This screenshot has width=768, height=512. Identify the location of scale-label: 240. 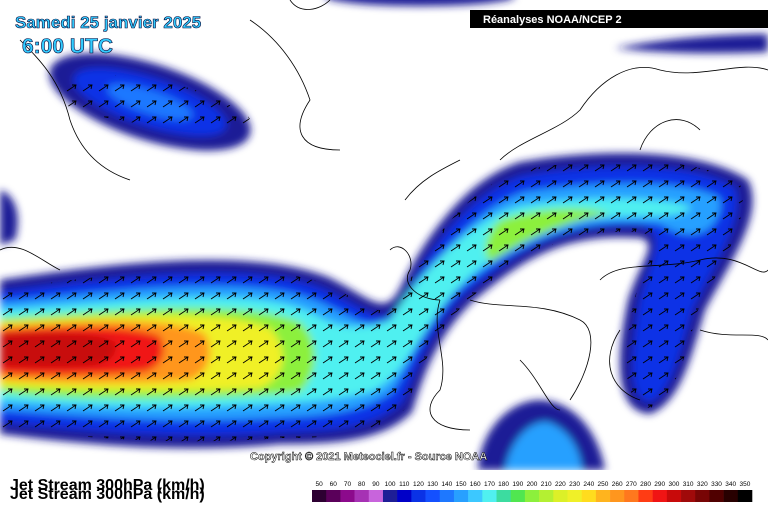
(588, 484).